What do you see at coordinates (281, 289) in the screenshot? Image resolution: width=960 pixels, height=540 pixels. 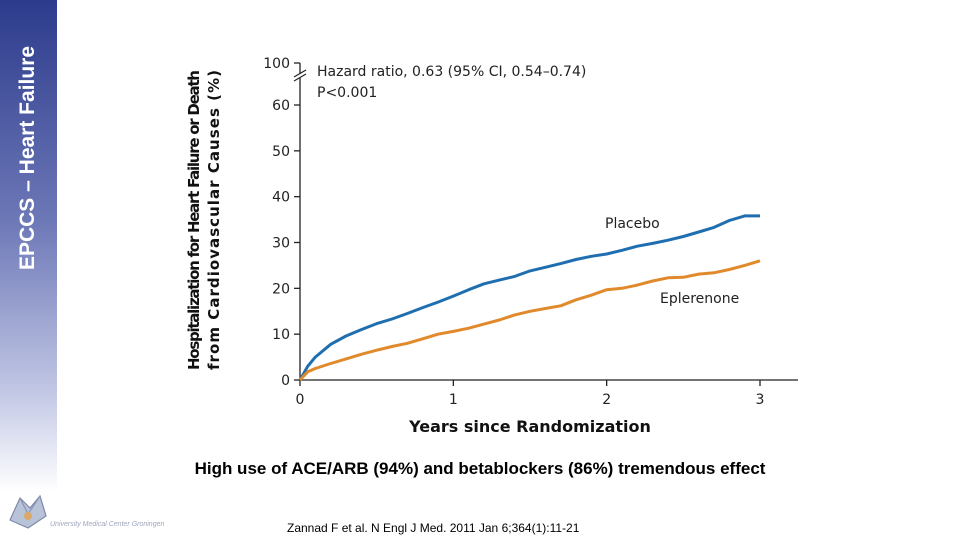 I see `y-tick-label: 20` at bounding box center [281, 289].